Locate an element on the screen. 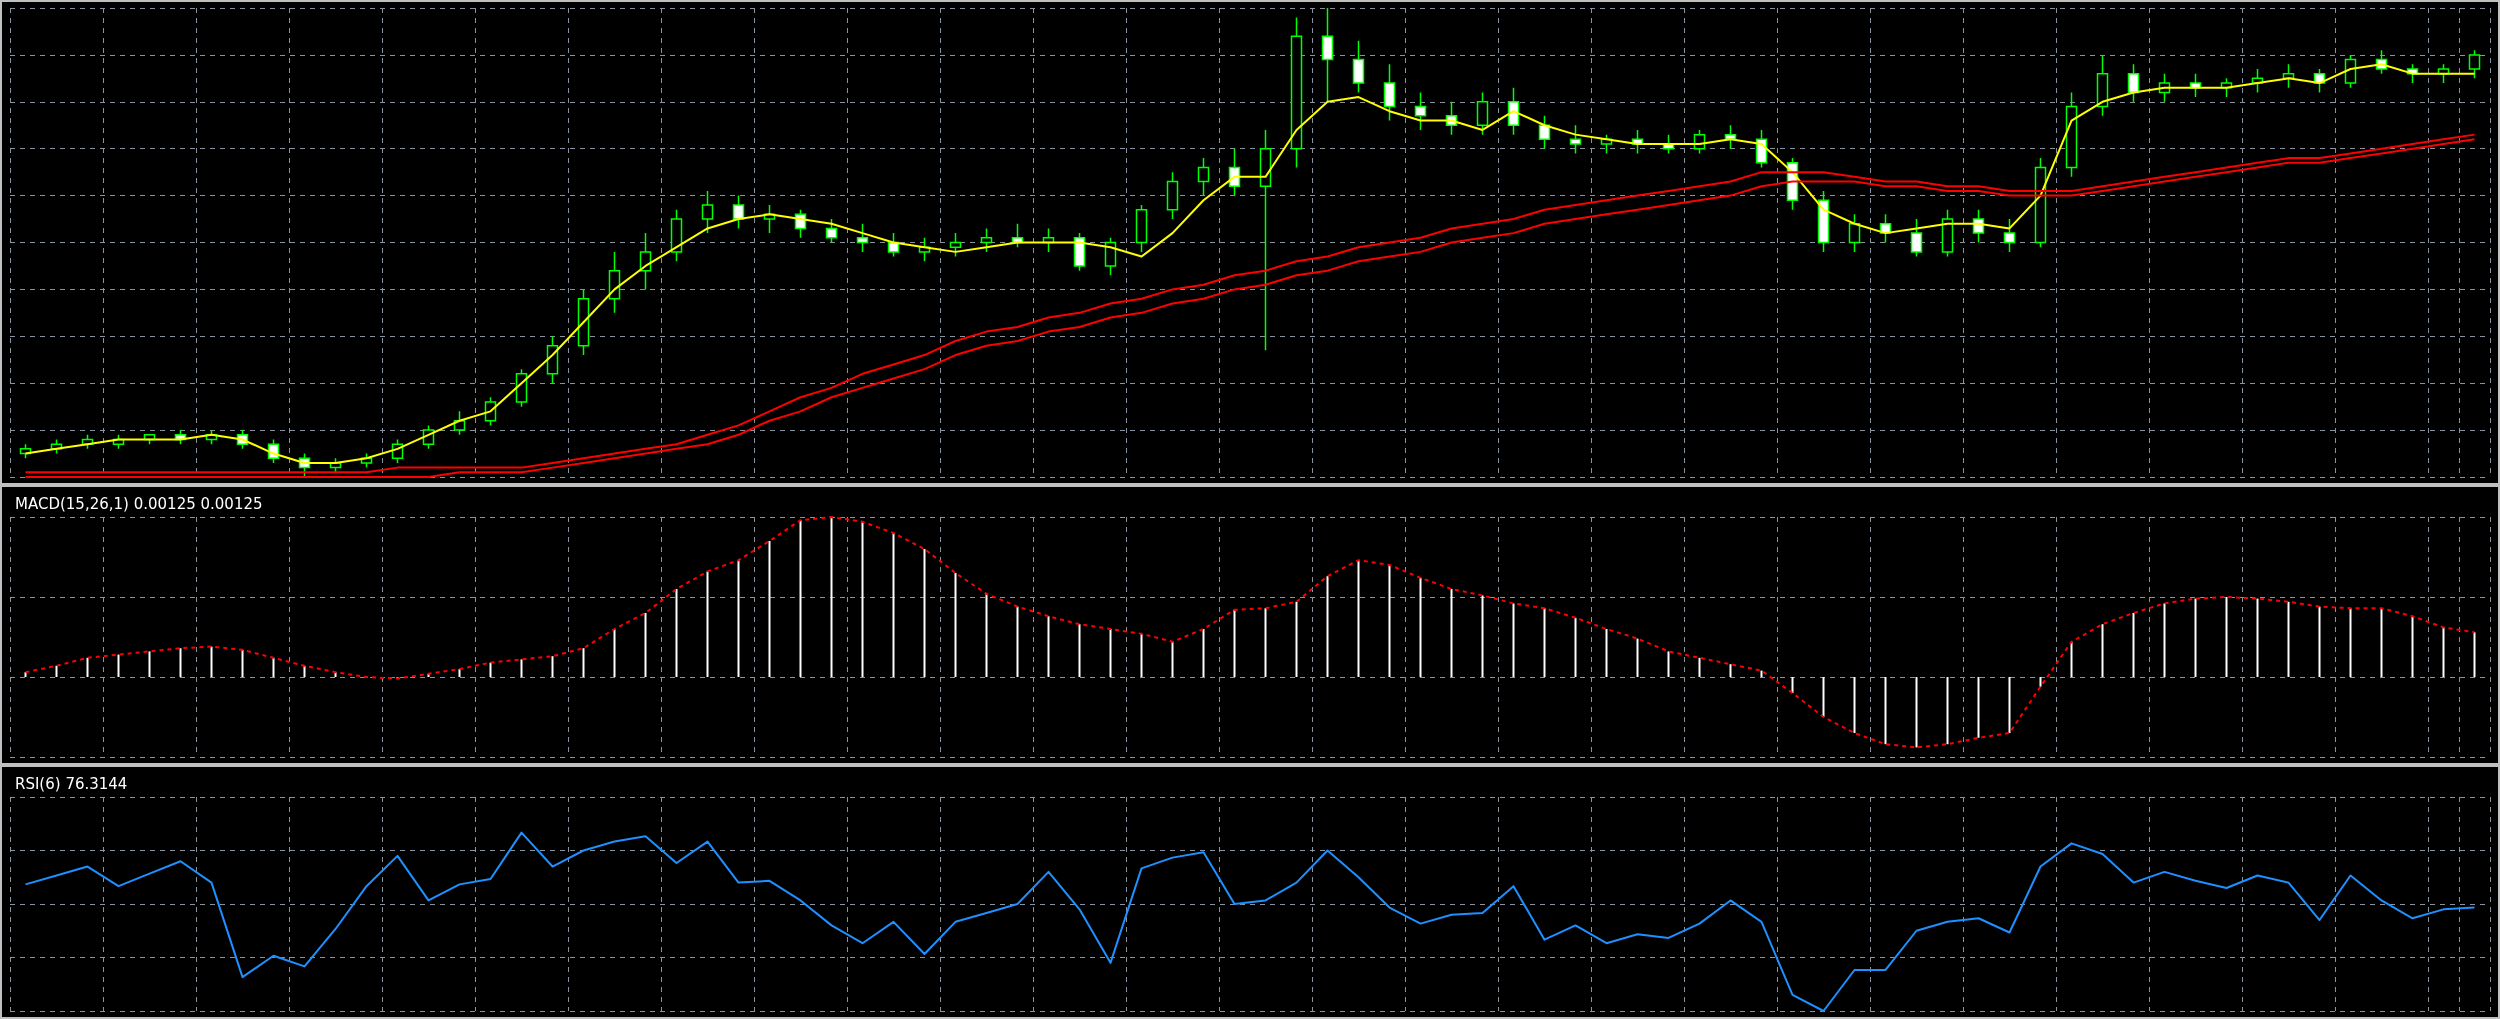 The image size is (2500, 1019). chart-title: RSI(6) 76.3144 is located at coordinates (71, 783).